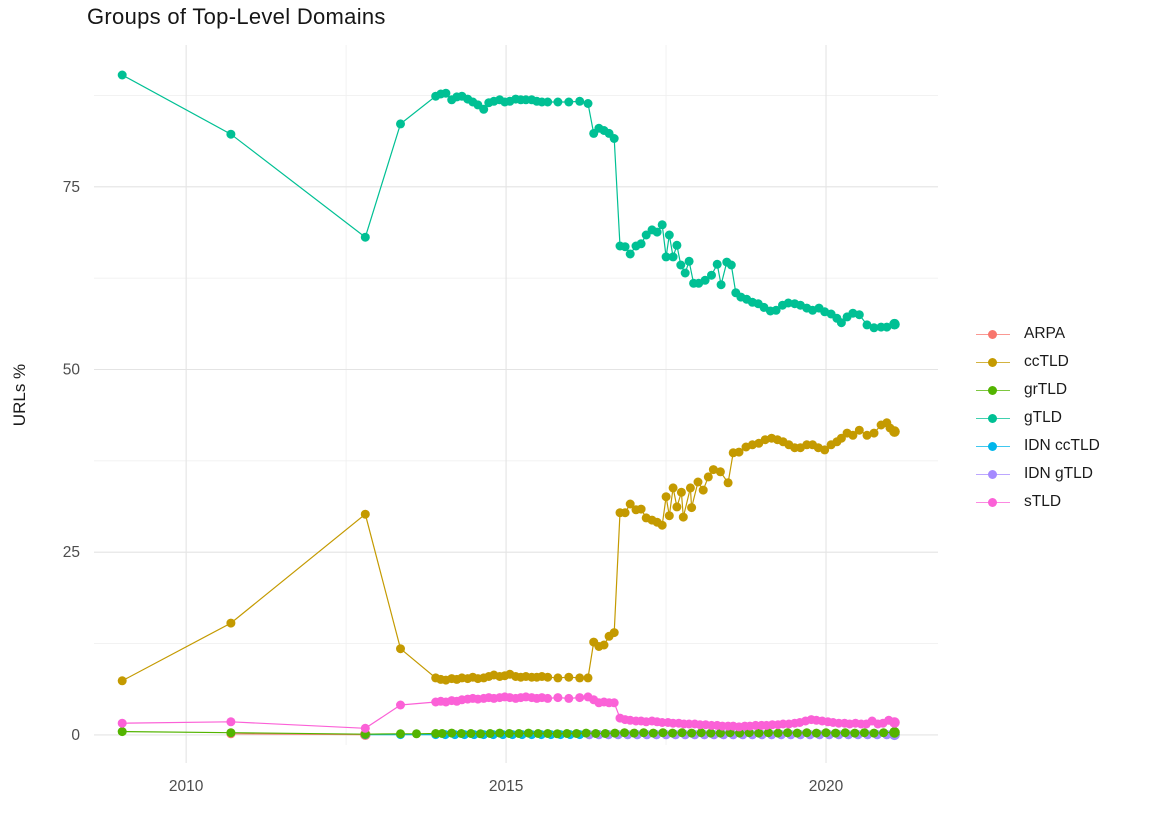 This screenshot has width=1164, height=827. Describe the element at coordinates (826, 786) in the screenshot. I see `x-tick-label: 2020` at that location.